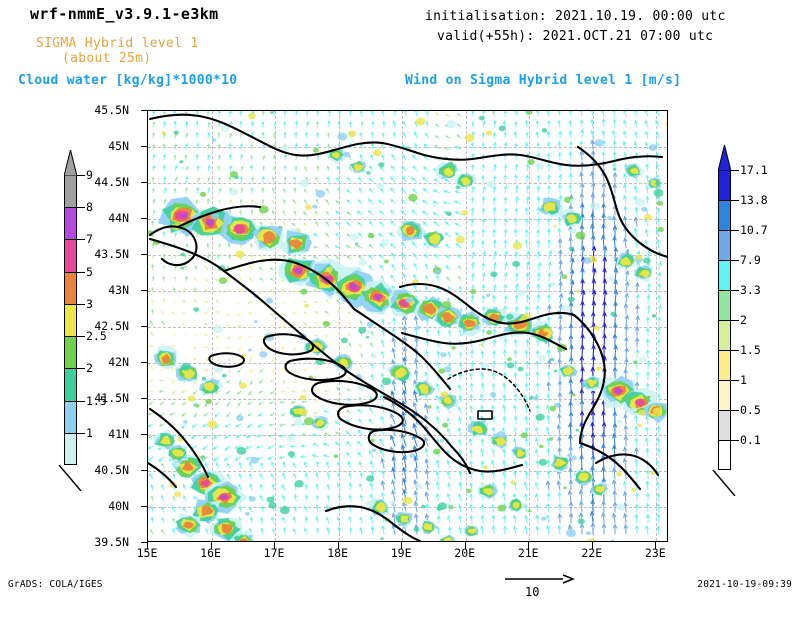  What do you see at coordinates (89, 368) in the screenshot?
I see `colorbar-tick-label: 2` at bounding box center [89, 368].